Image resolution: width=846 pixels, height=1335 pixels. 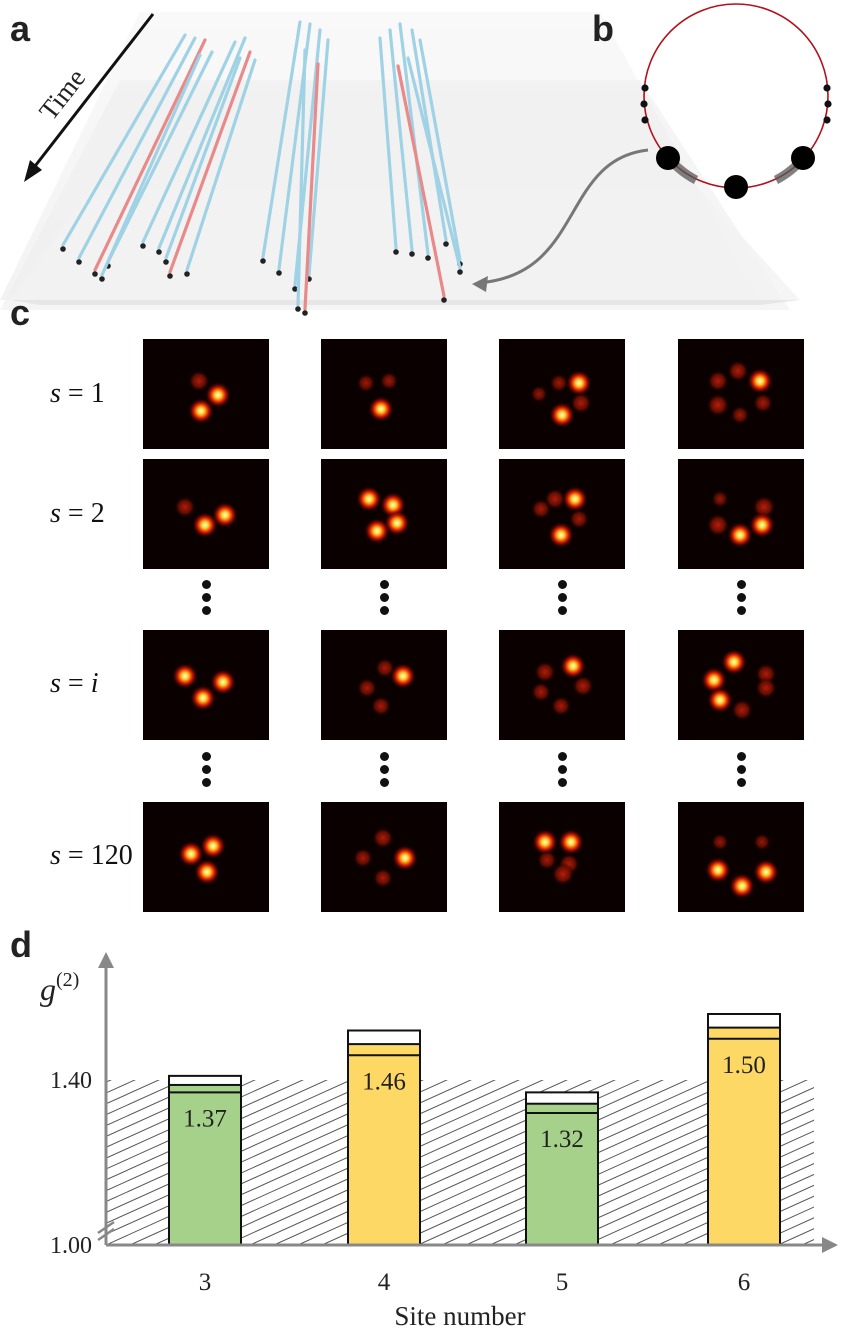 What do you see at coordinates (459, 1316) in the screenshot?
I see `x-axis-label: Site number` at bounding box center [459, 1316].